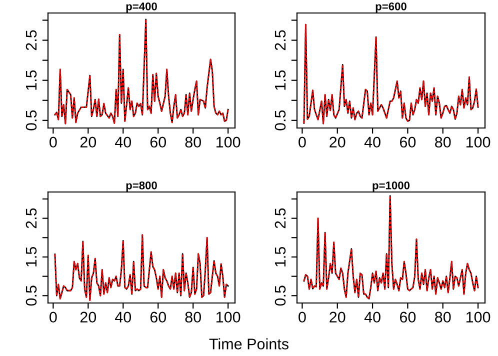  Describe the element at coordinates (391, 7) in the screenshot. I see `chart-title: p=600` at that location.